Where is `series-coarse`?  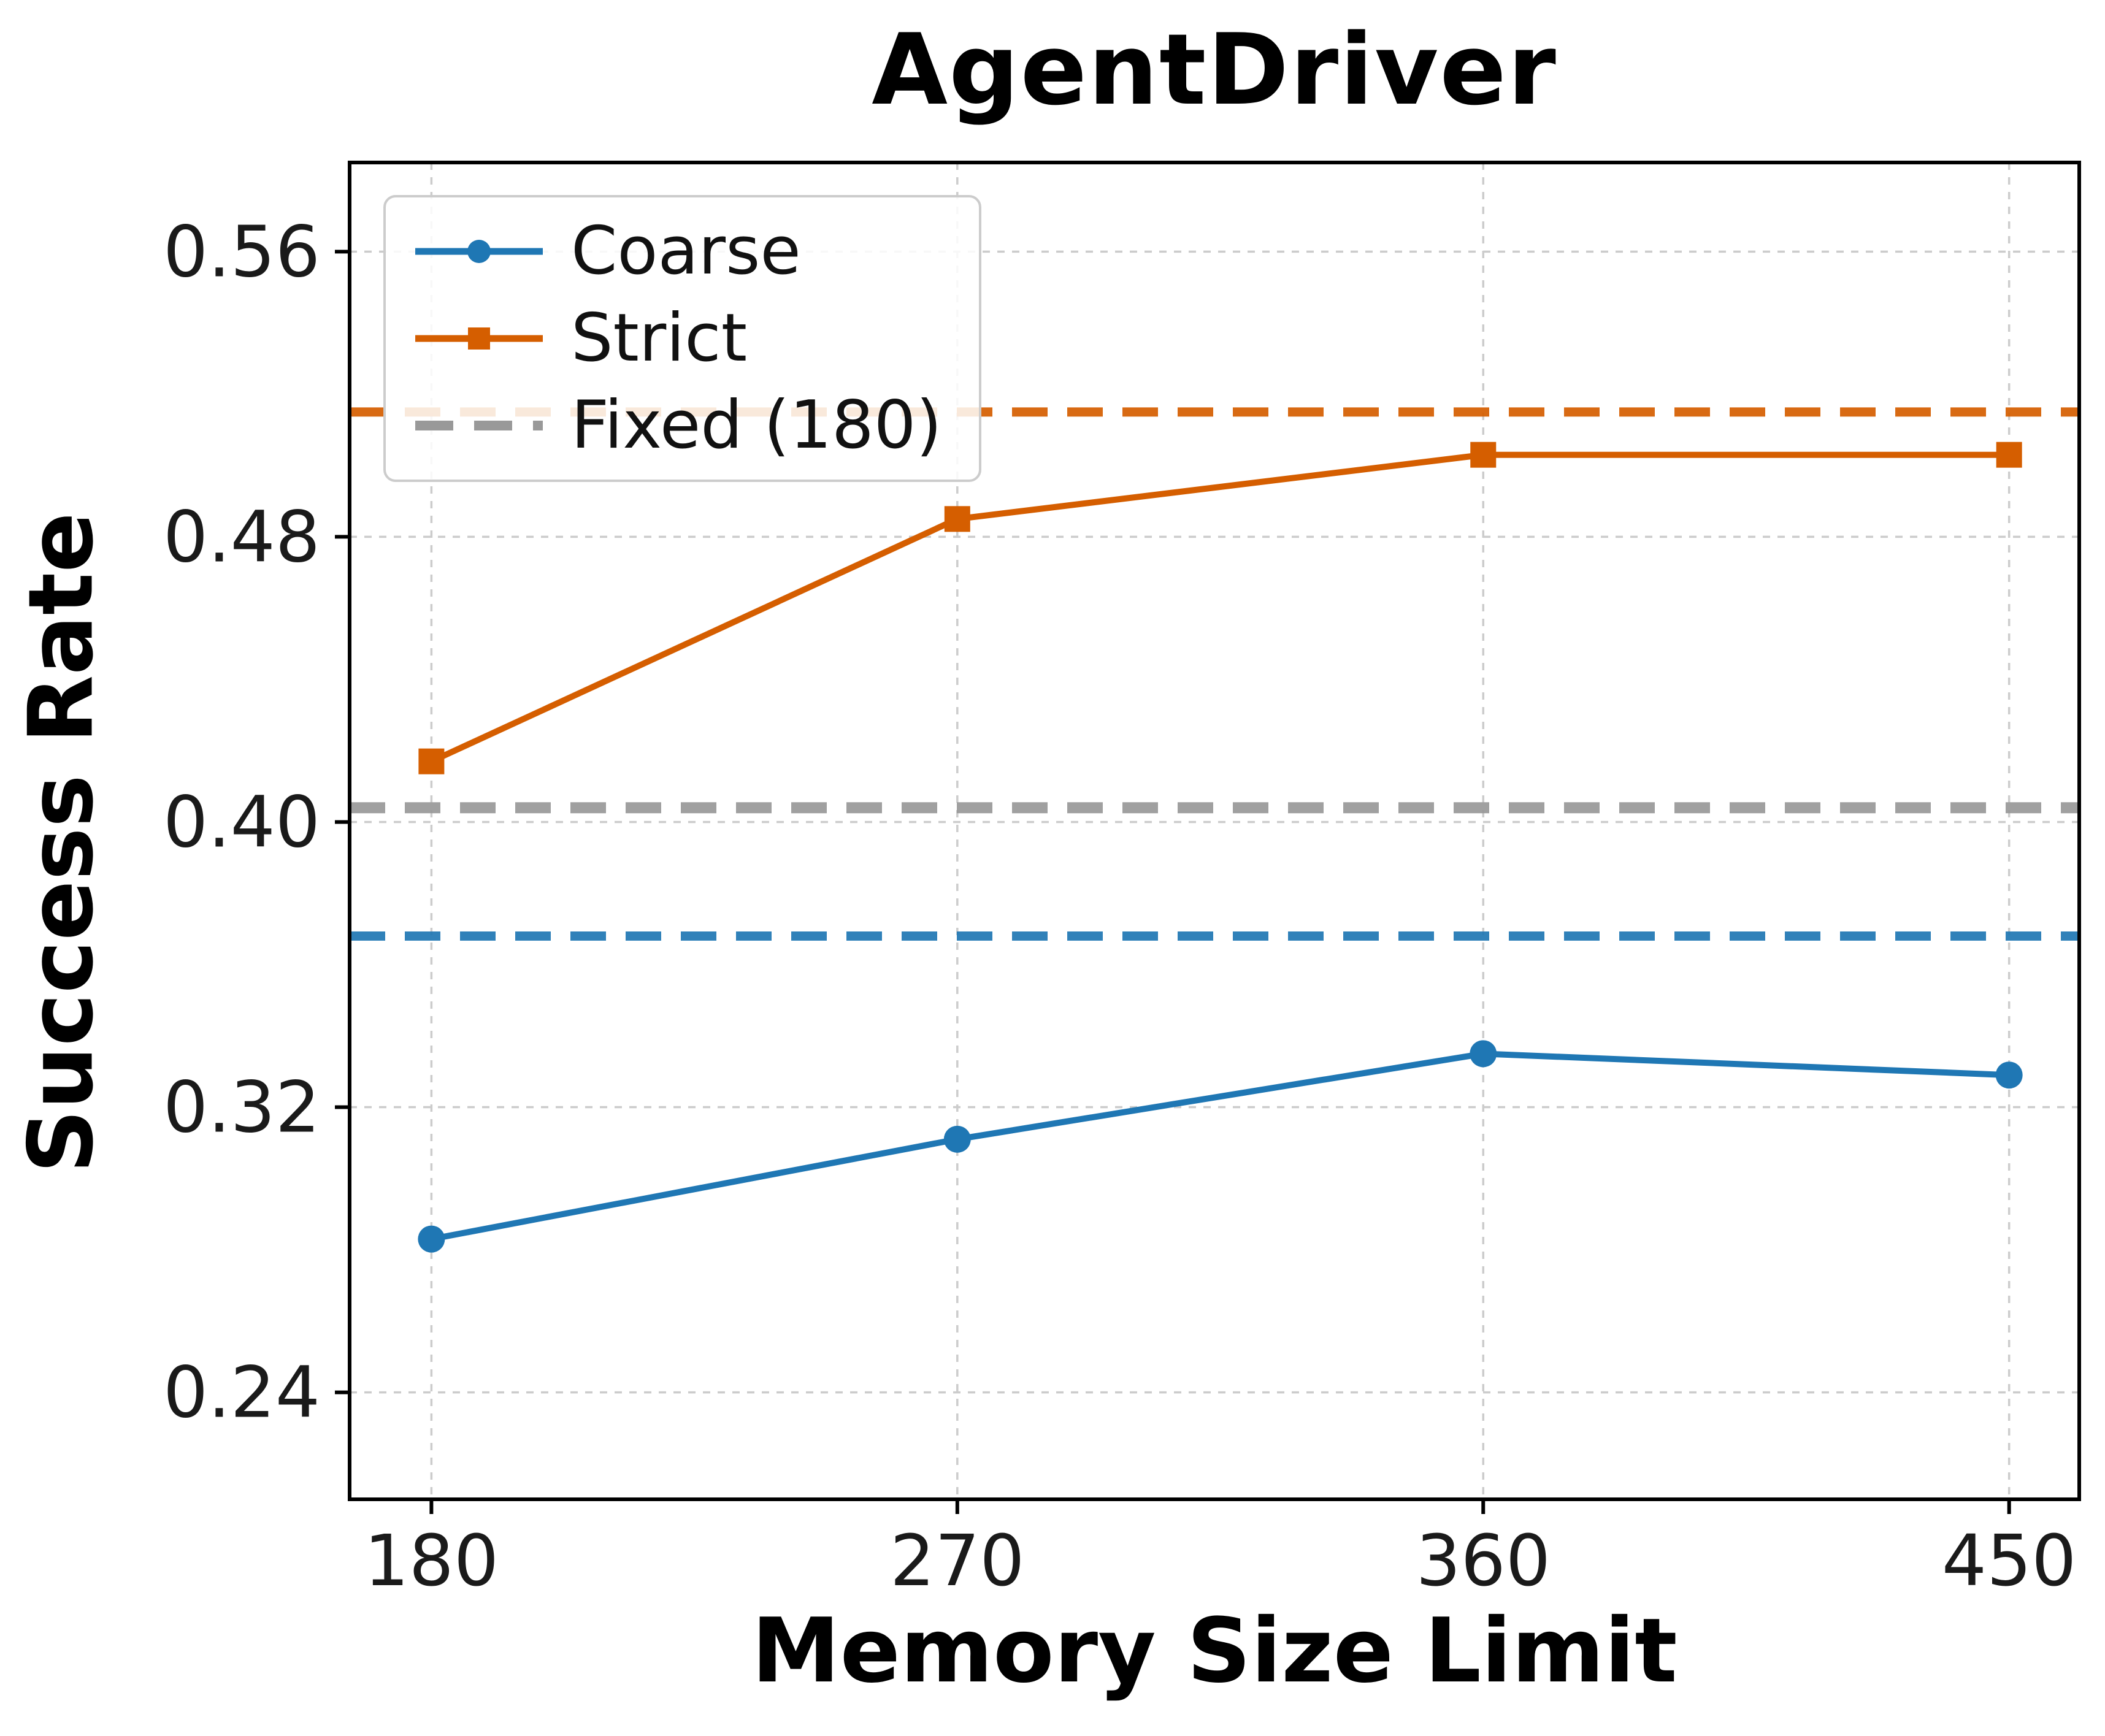 series-coarse is located at coordinates (1220, 1146).